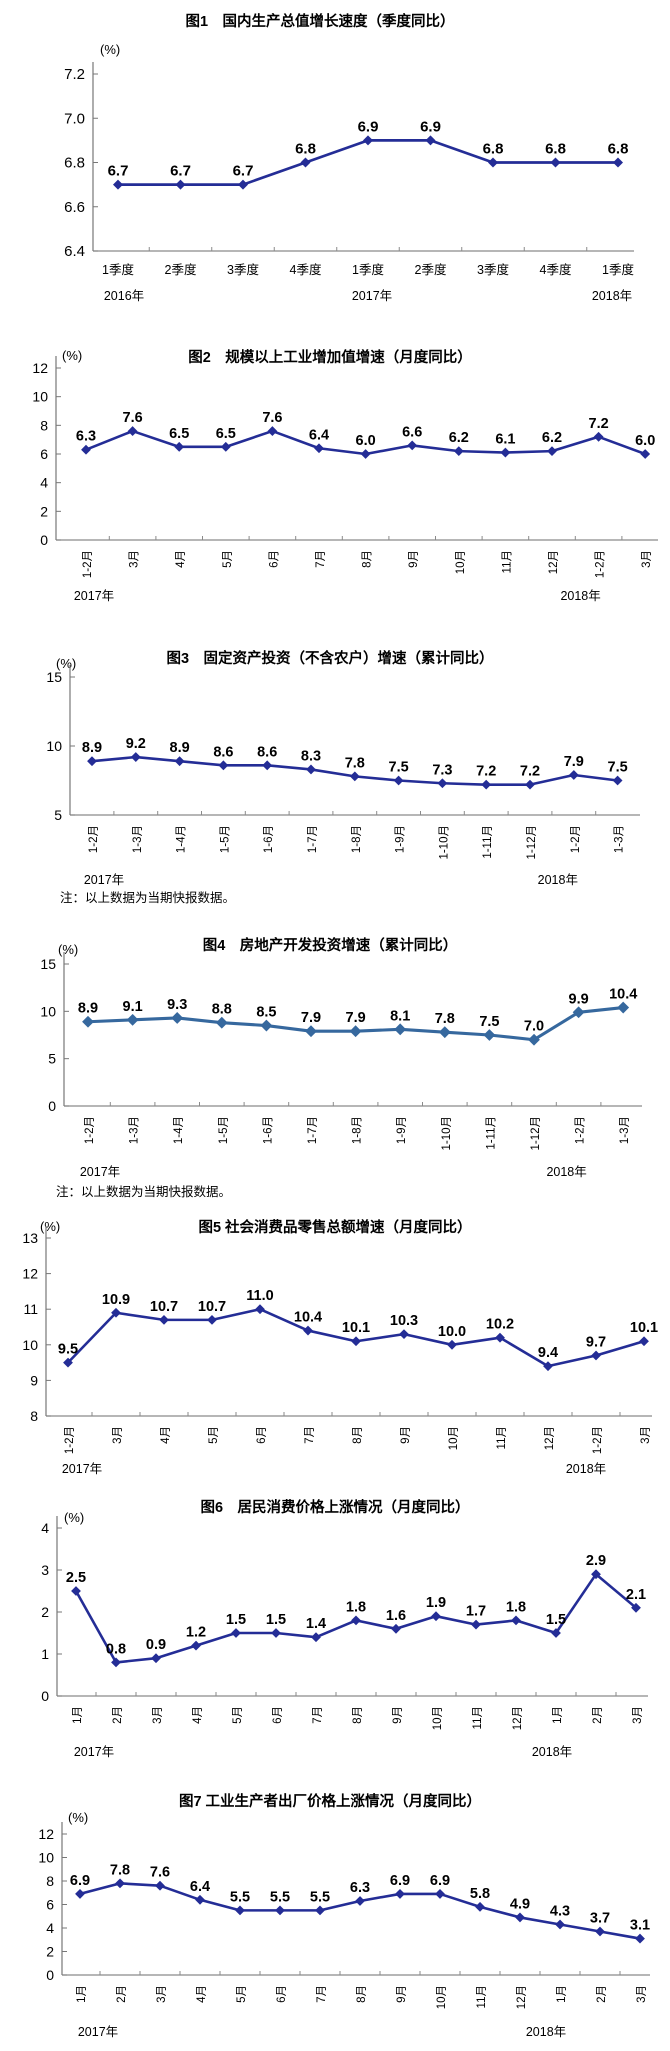  I want to click on x-tick-label: 1-12月, so click(532, 842).